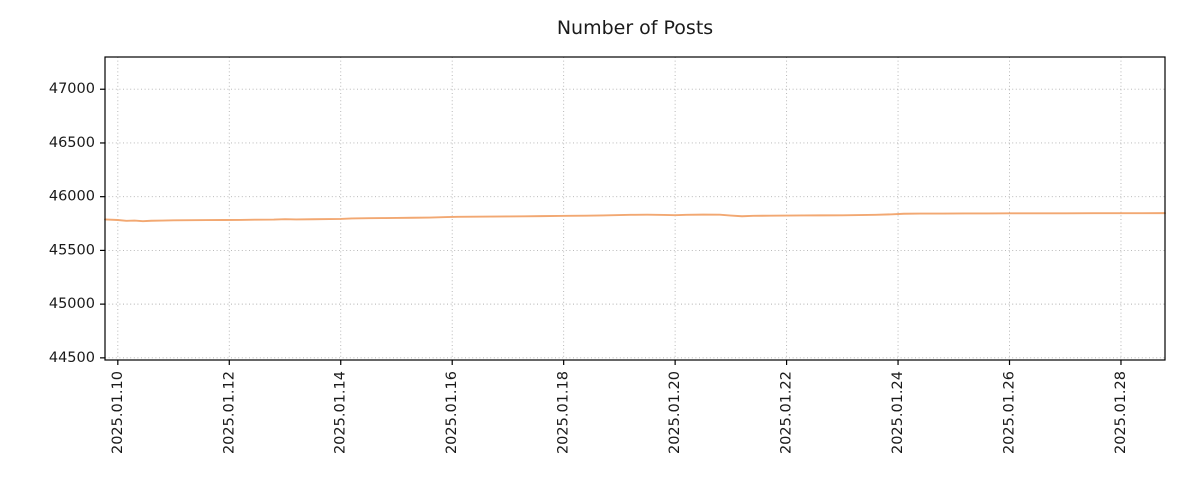 This screenshot has width=1200, height=500. Describe the element at coordinates (341, 412) in the screenshot. I see `x-tick-label: 2025.01.14` at that location.